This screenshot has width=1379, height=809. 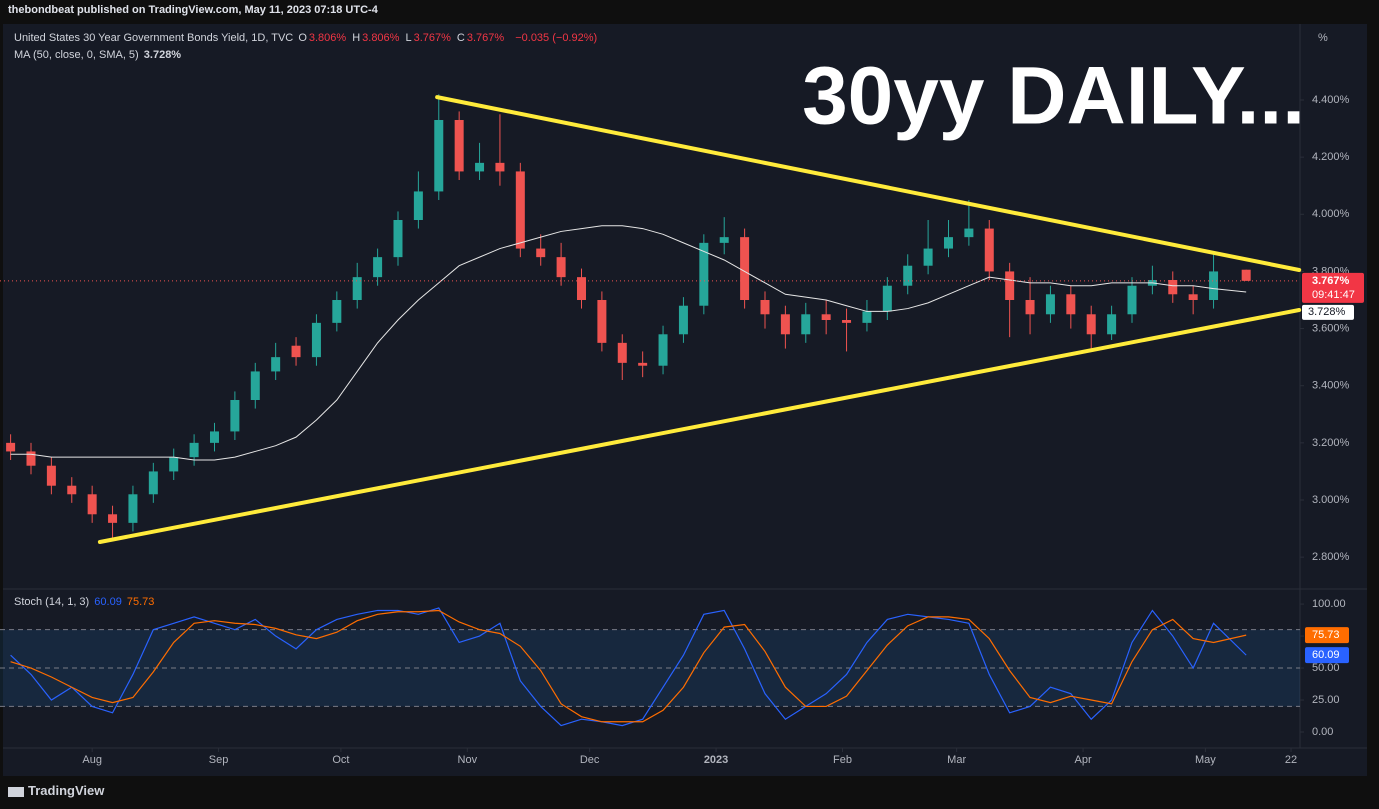 I want to click on last-price-box, so click(x=1333, y=287).